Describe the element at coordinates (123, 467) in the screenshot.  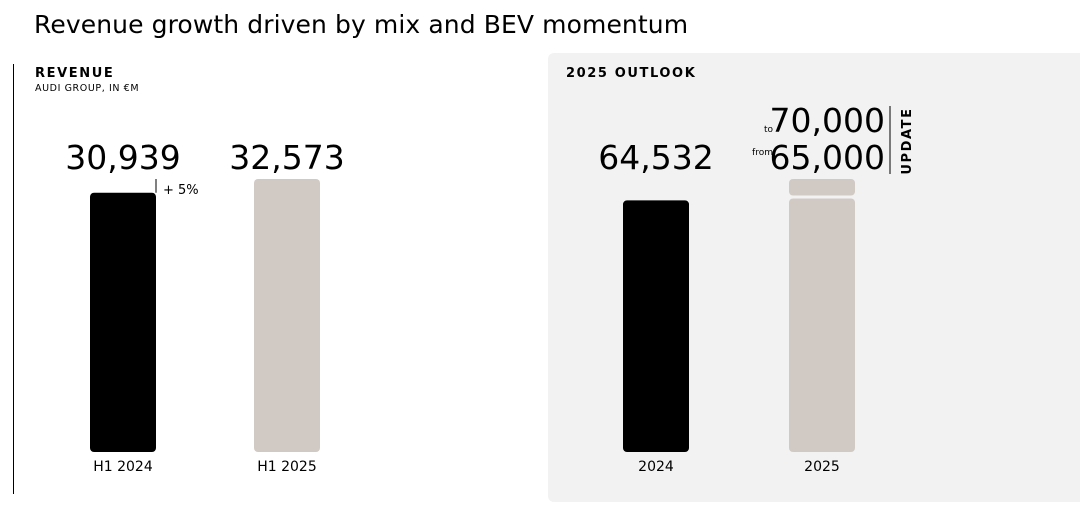
I see `category-label: H1 2024` at that location.